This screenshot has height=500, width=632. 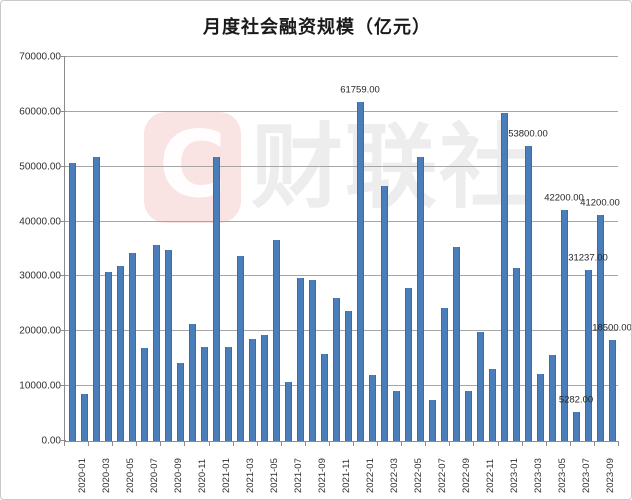 I want to click on data-label-2023-10: 18500.00, so click(x=612, y=328).